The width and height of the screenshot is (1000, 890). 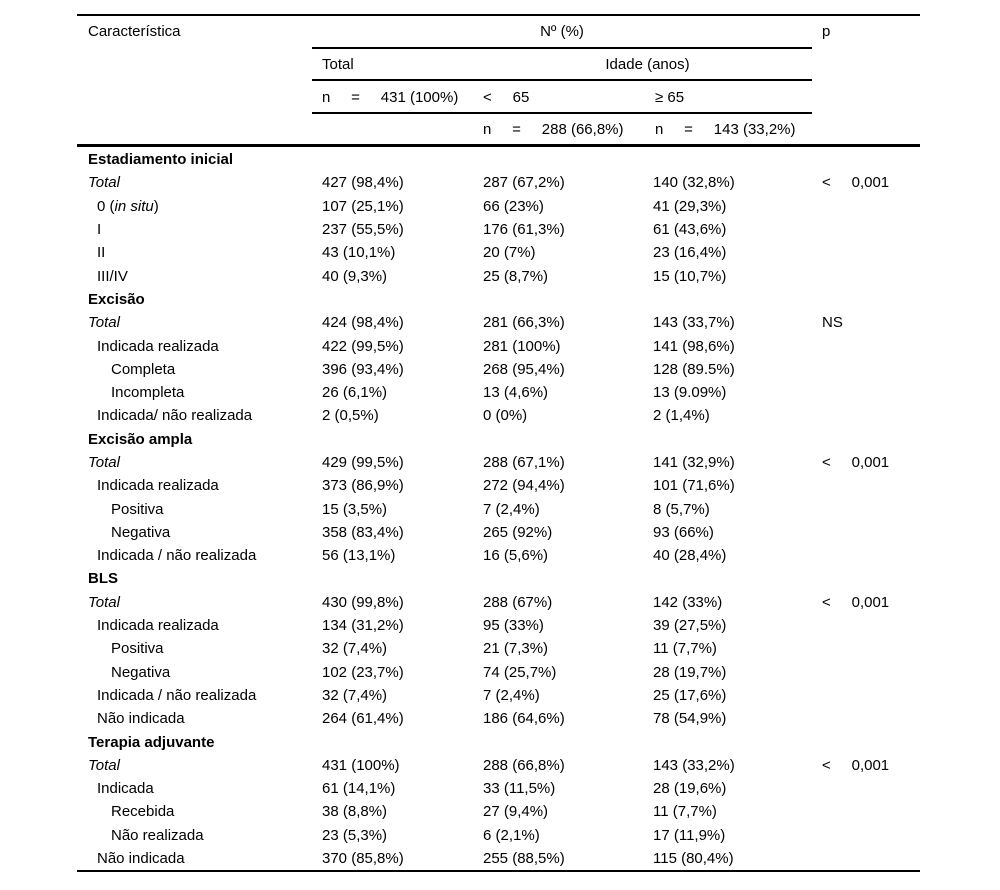 I want to click on cell-age-over-65: 28 (19,7%), so click(x=690, y=672).